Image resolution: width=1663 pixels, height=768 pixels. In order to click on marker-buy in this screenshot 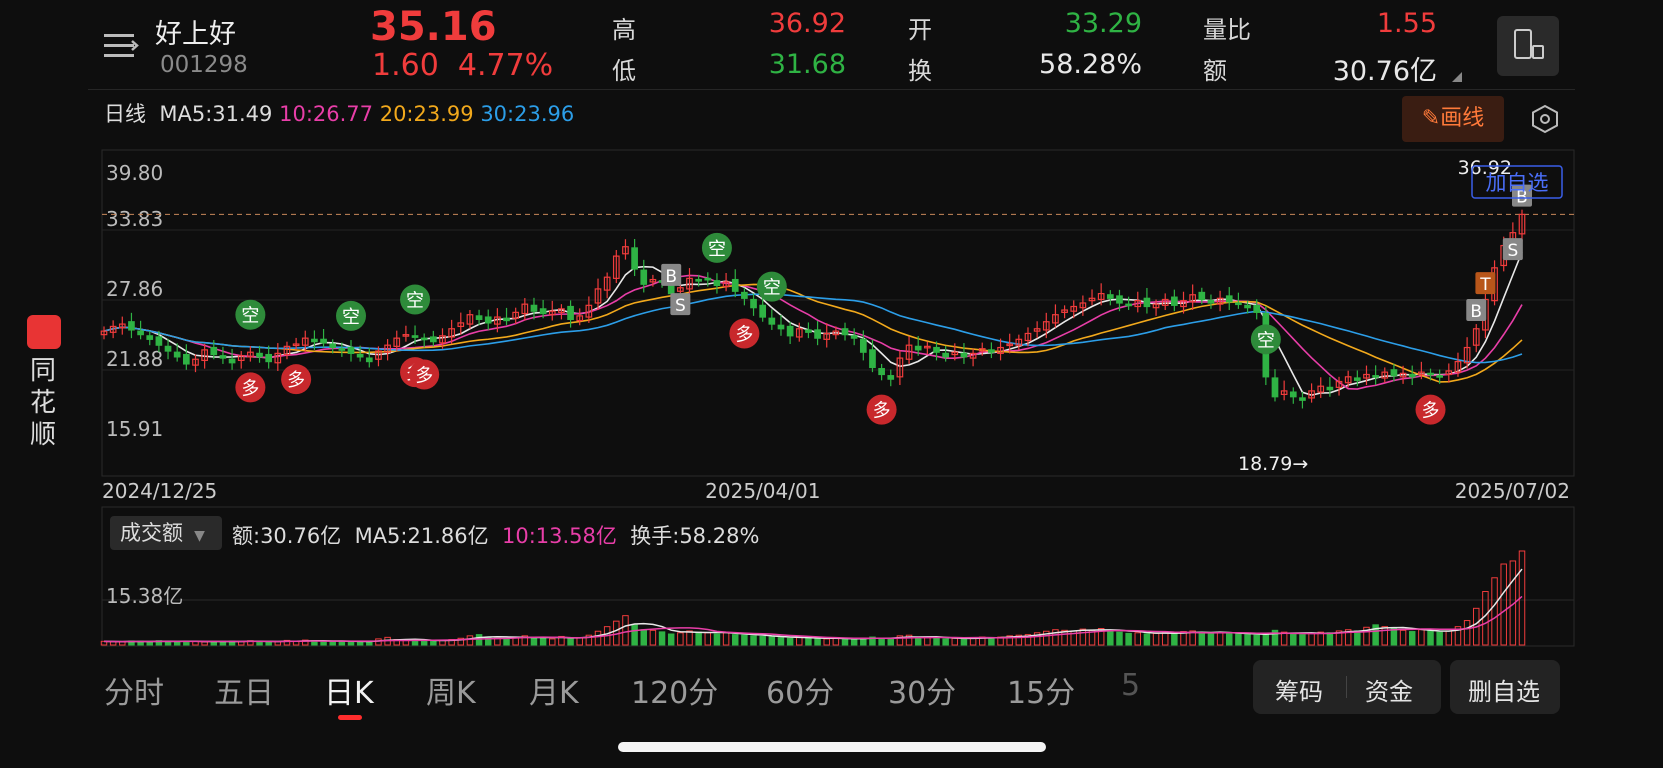, I will do `click(671, 274)`.